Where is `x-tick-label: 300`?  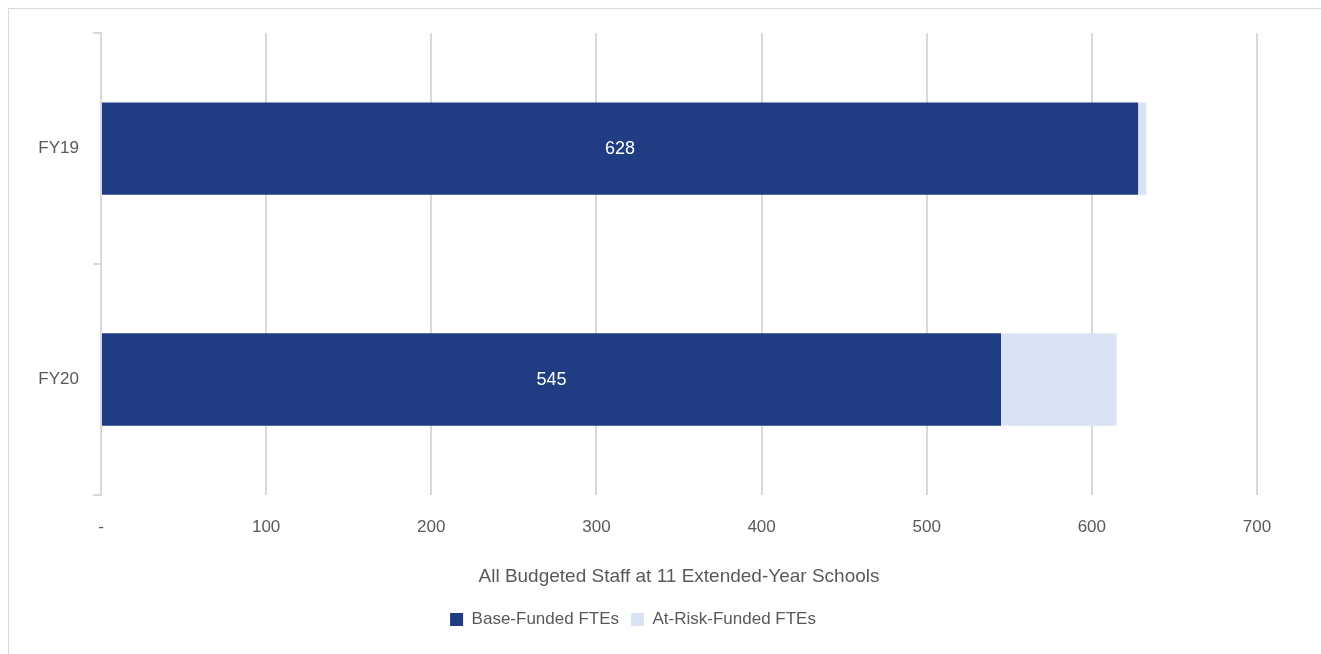
x-tick-label: 300 is located at coordinates (596, 526).